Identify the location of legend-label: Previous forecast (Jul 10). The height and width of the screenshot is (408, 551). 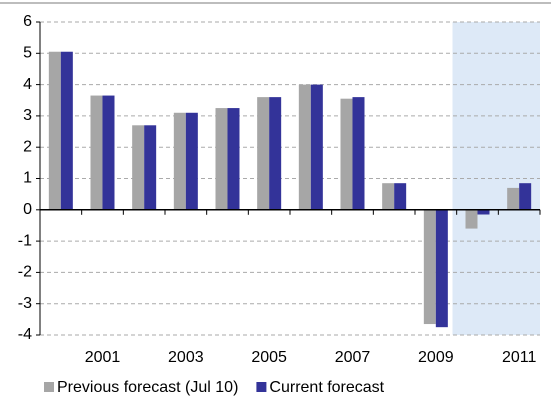
(147, 387).